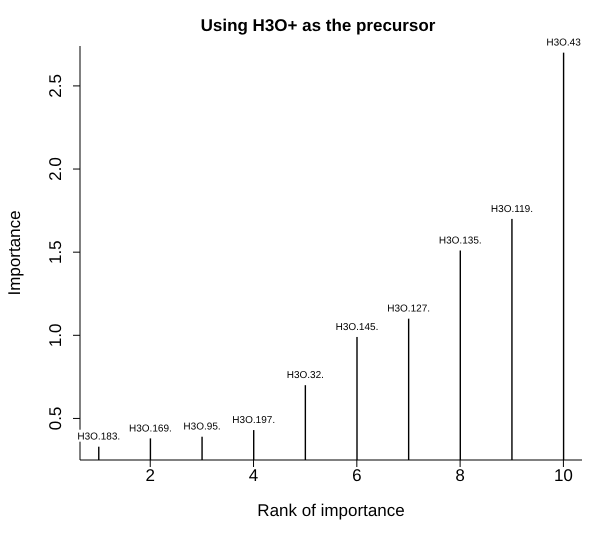 The width and height of the screenshot is (594, 548). Describe the element at coordinates (55, 252) in the screenshot. I see `y-tick-label: 1.5` at that location.